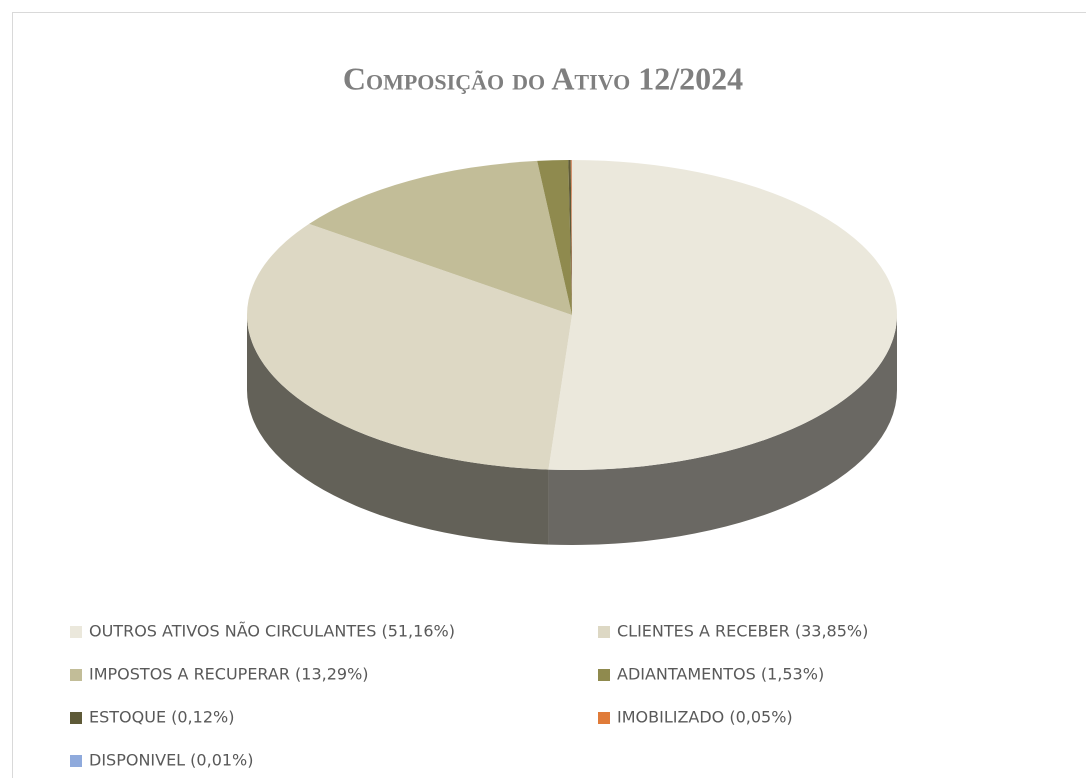 The width and height of the screenshot is (1086, 778). Describe the element at coordinates (742, 631) in the screenshot. I see `legend-label: CLIENTES A RECEBER (33,85%)` at that location.